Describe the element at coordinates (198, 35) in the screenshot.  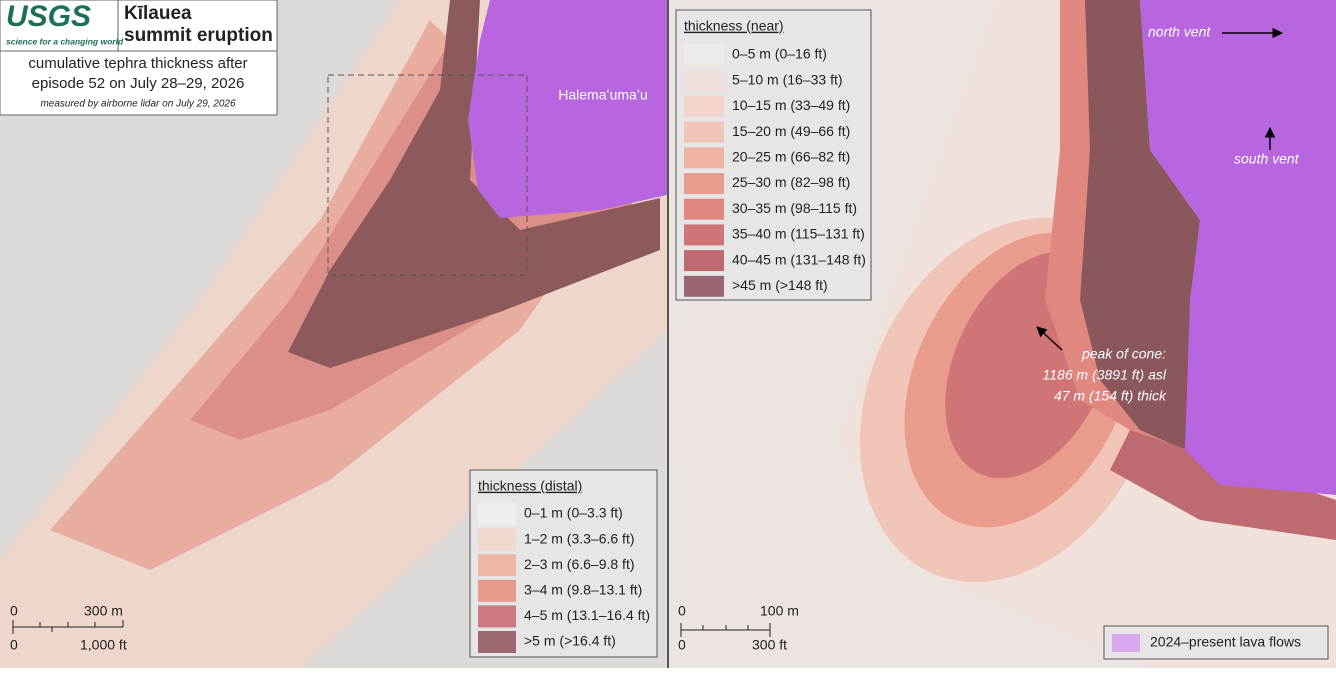
I see `title-line: summit eruption` at that location.